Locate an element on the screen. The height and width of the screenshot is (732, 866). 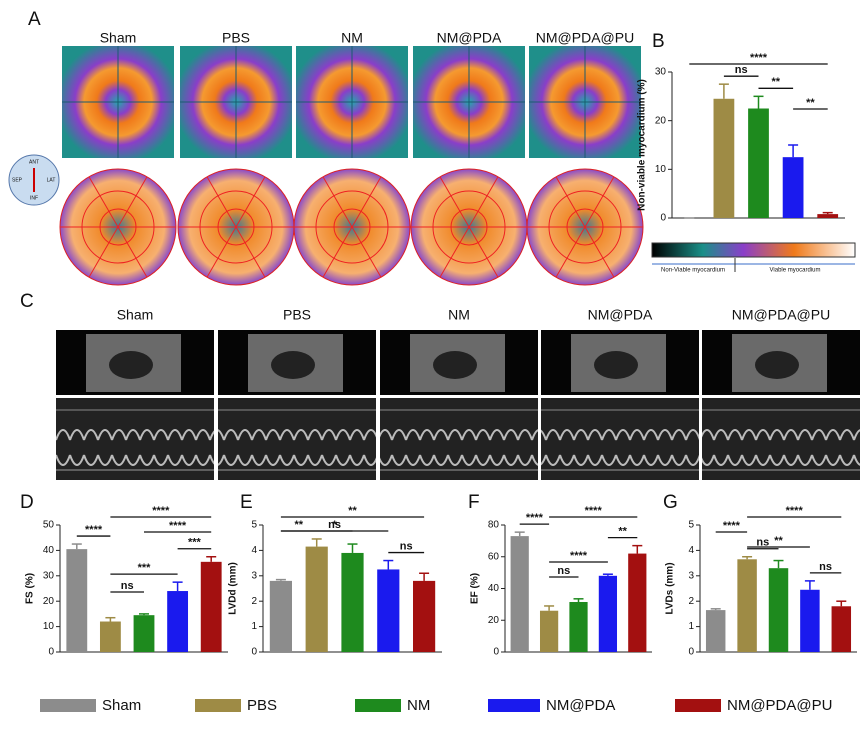
y-axis-label: FS (%) is located at coordinates (30, 588).